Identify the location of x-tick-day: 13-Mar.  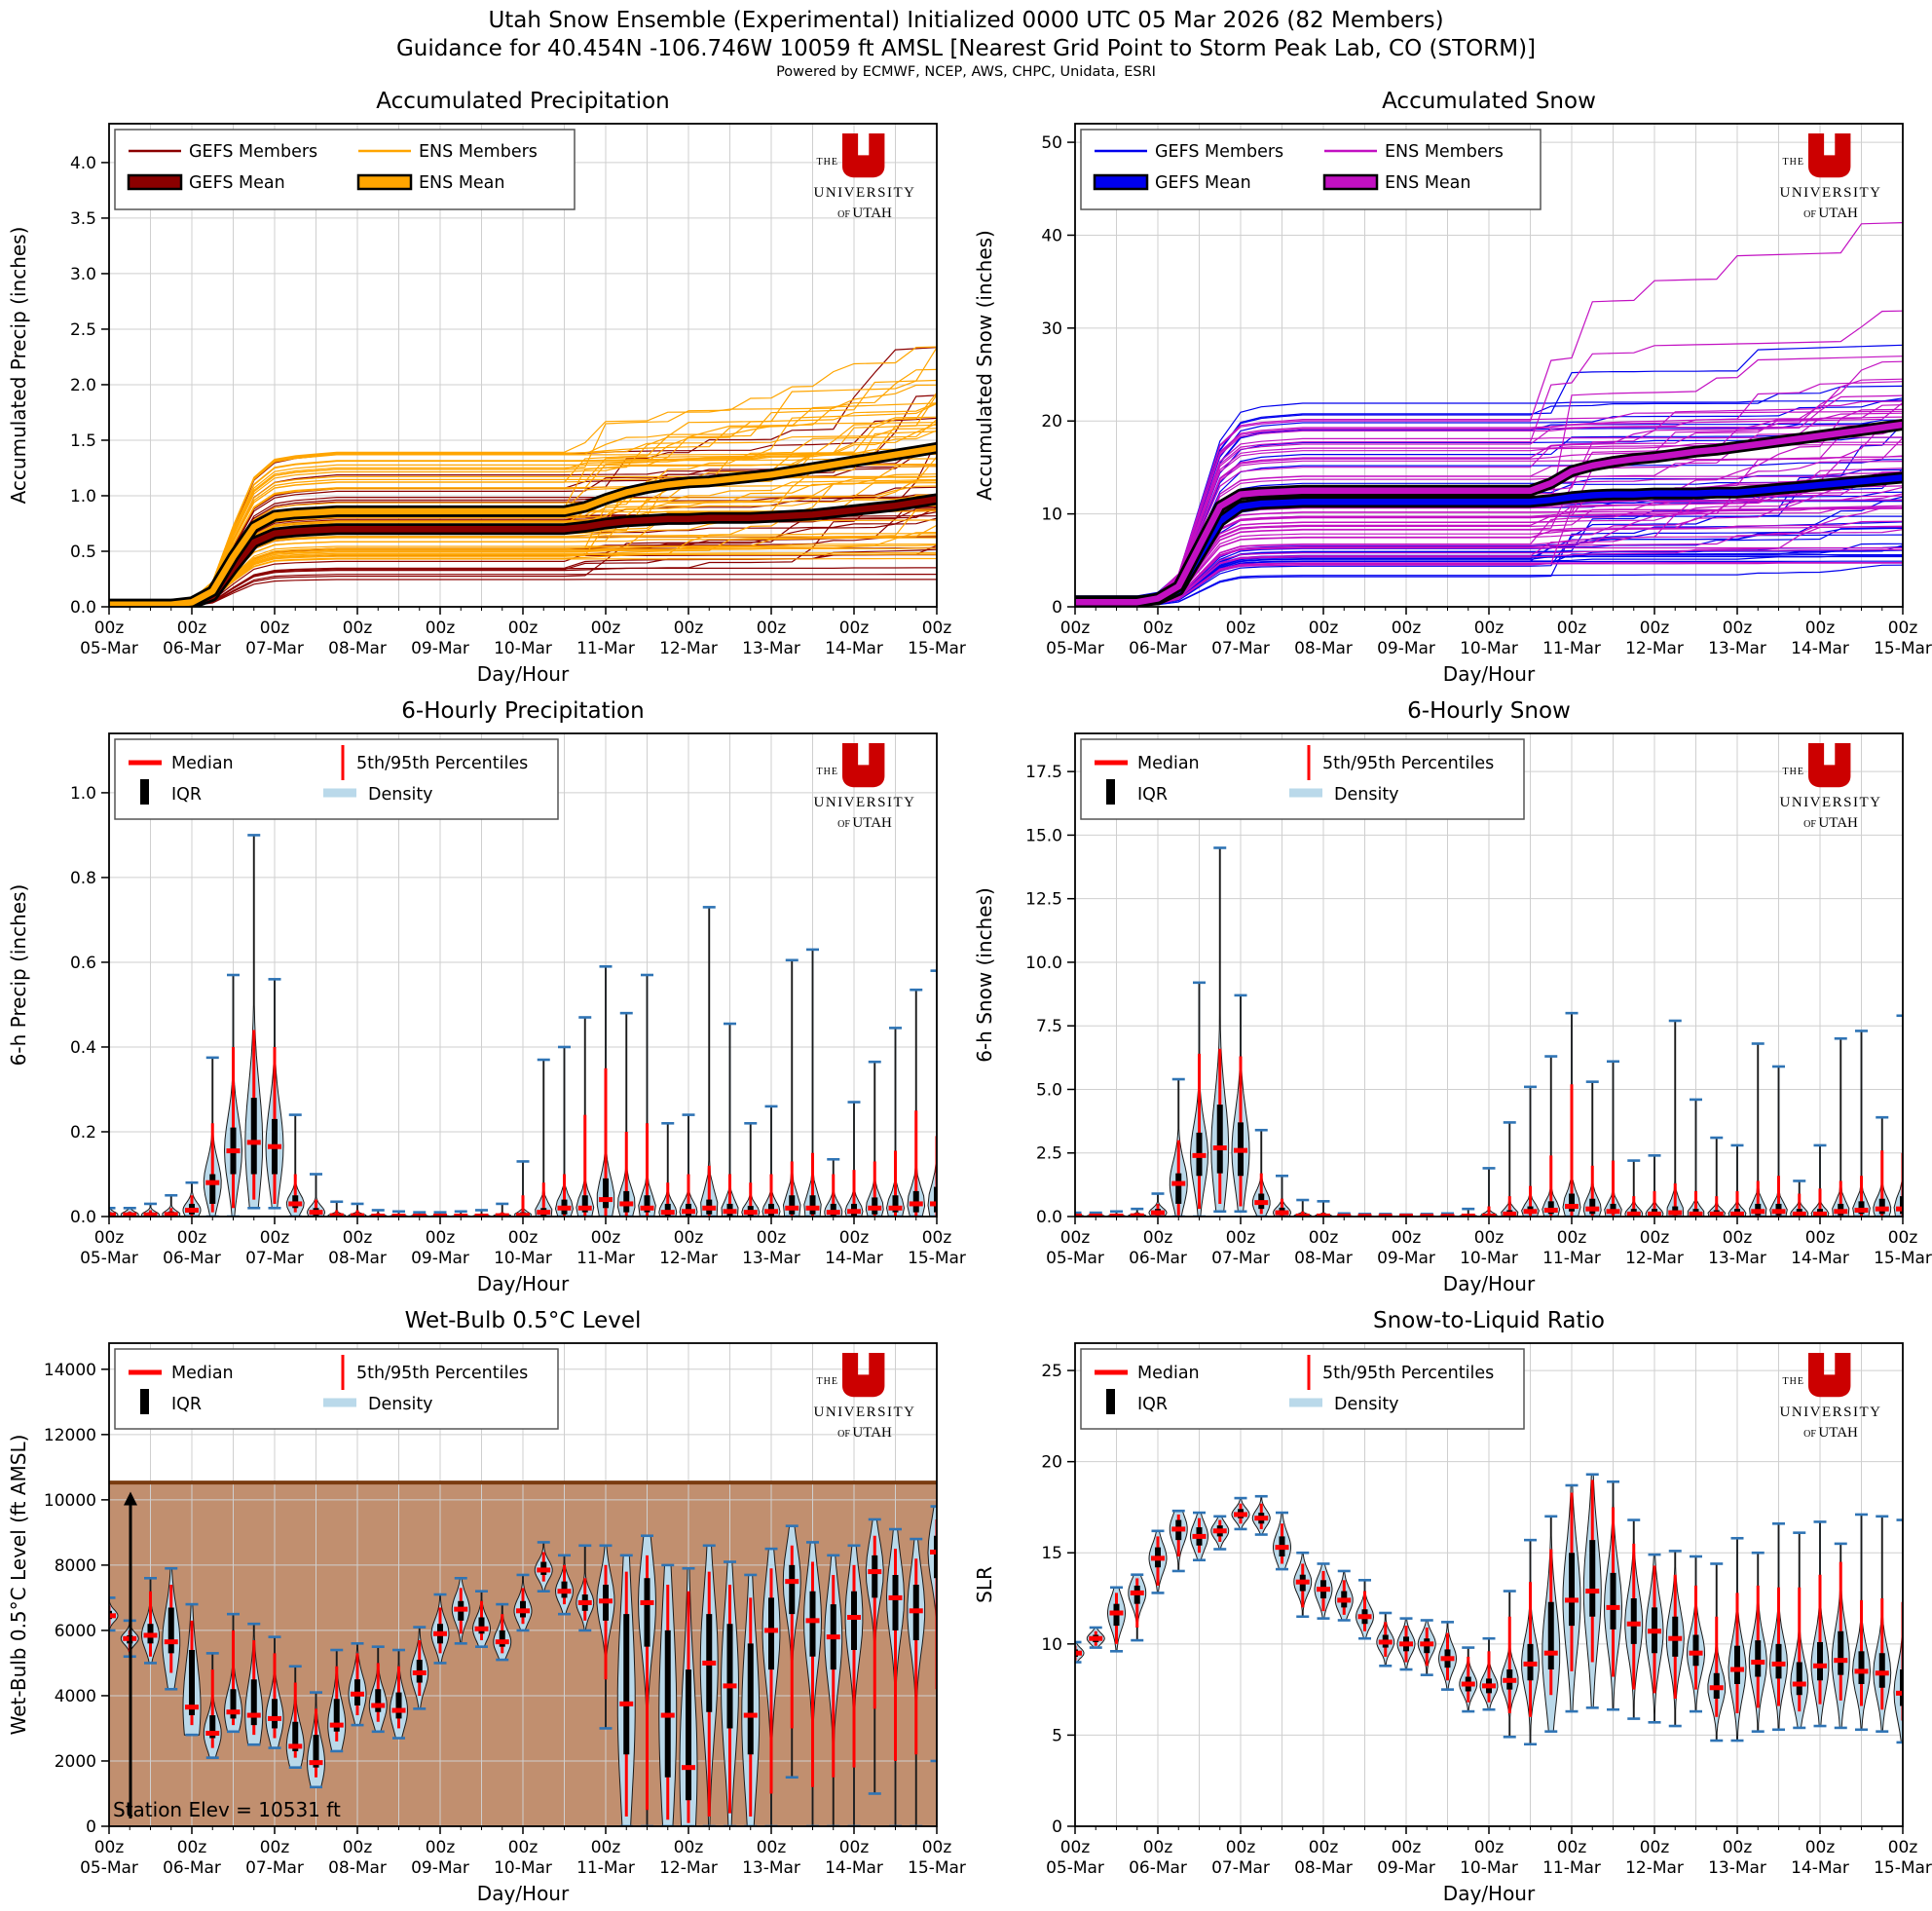
(771, 648).